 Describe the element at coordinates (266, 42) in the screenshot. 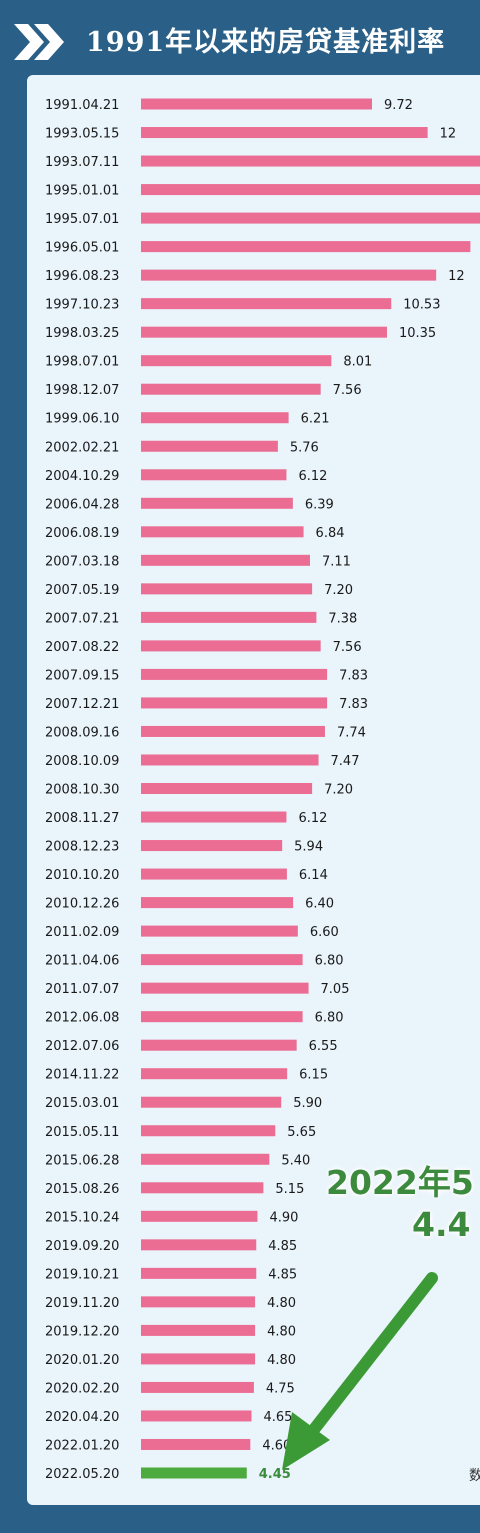

I see `page-title: 1991年以来的房贷基准利率` at that location.